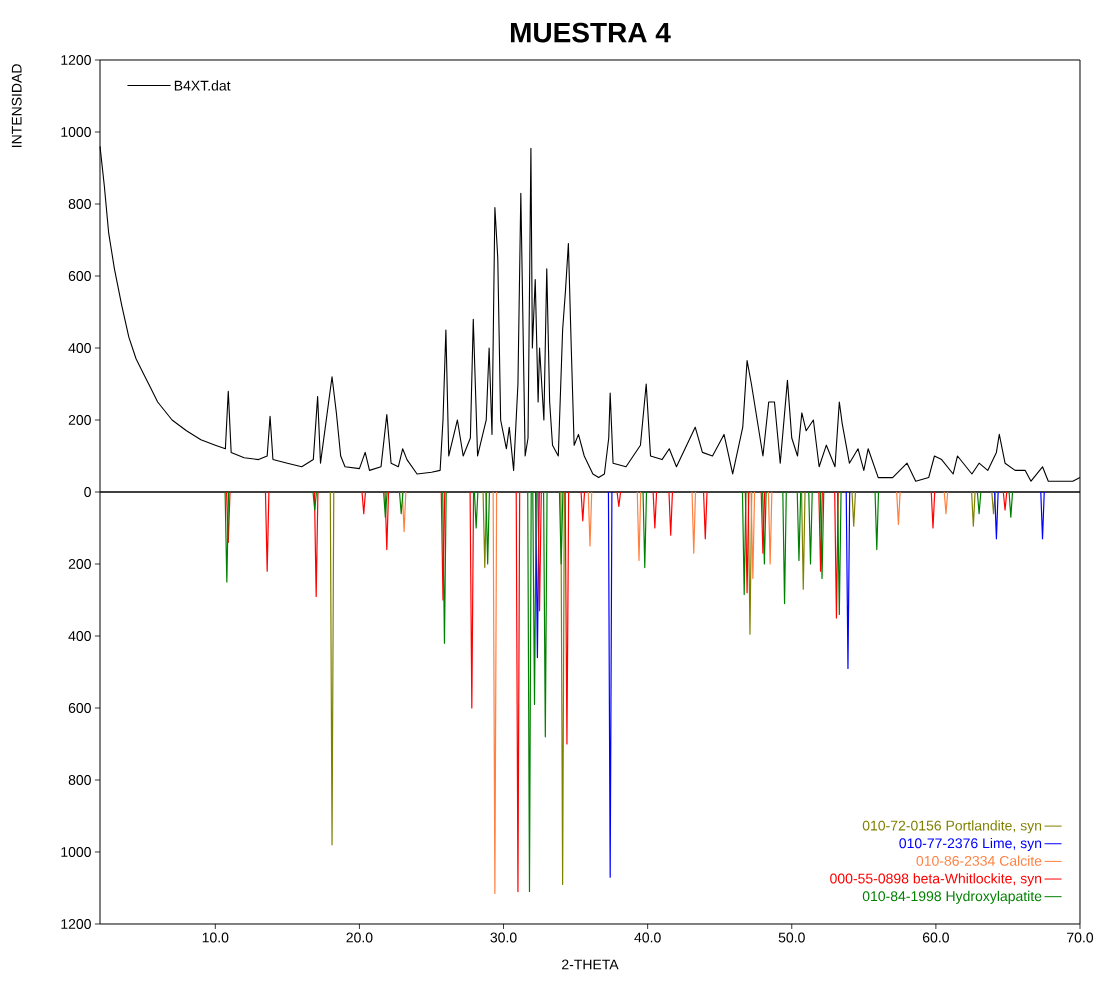  Describe the element at coordinates (87, 492) in the screenshot. I see `y-tick-label: 0` at that location.